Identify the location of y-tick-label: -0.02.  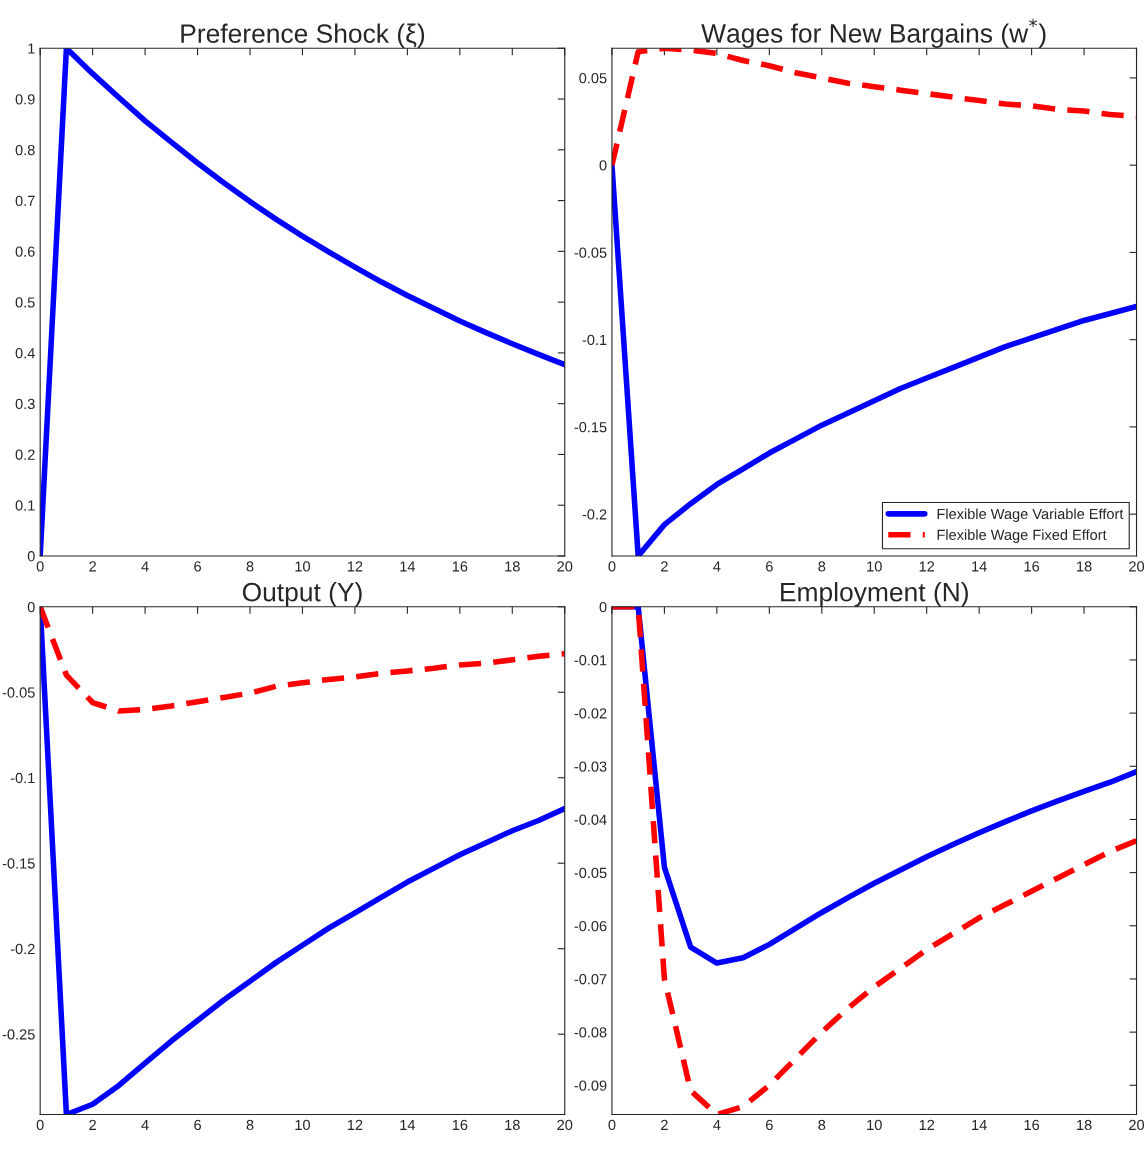
(590, 713).